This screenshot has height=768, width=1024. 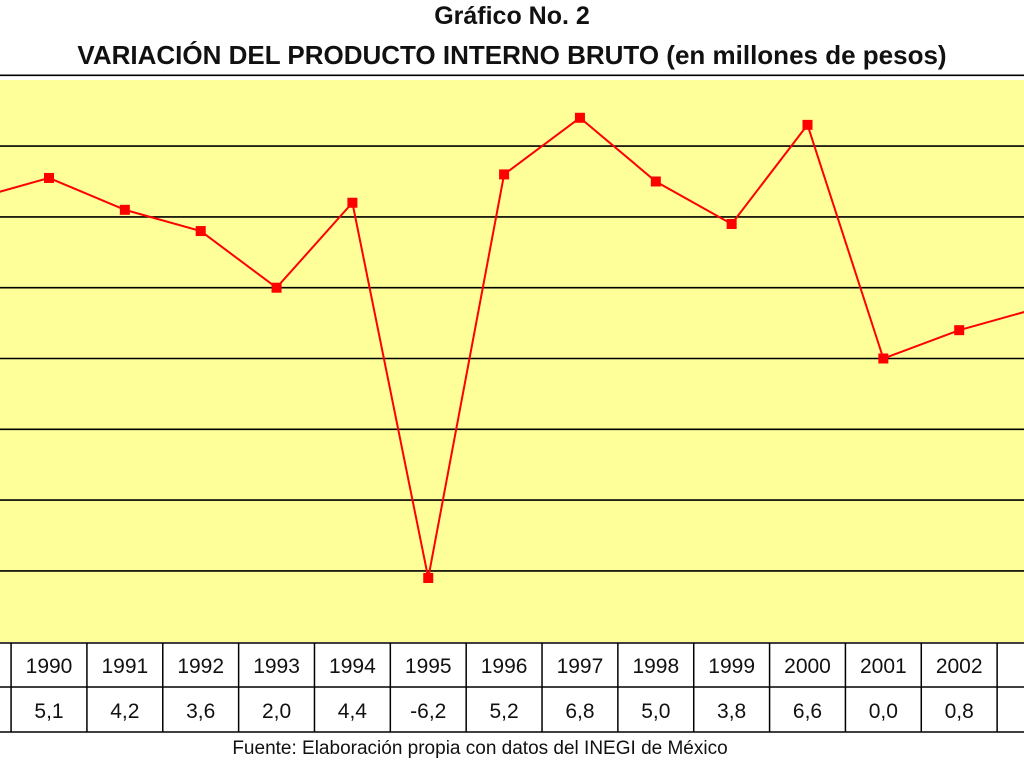 What do you see at coordinates (124, 666) in the screenshot?
I see `tick-label: 1991` at bounding box center [124, 666].